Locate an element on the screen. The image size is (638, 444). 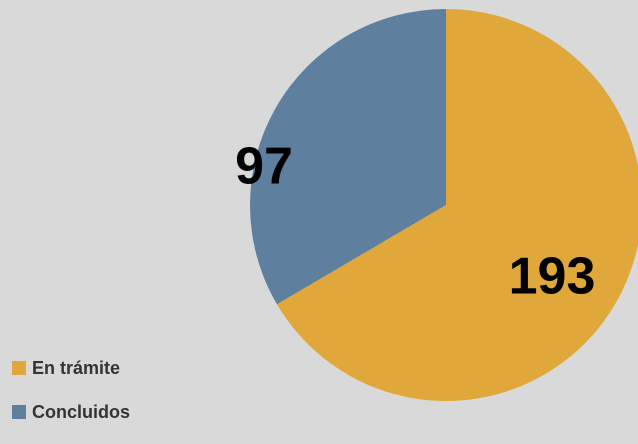
legend: En trámite Concluidos is located at coordinates (71, 400).